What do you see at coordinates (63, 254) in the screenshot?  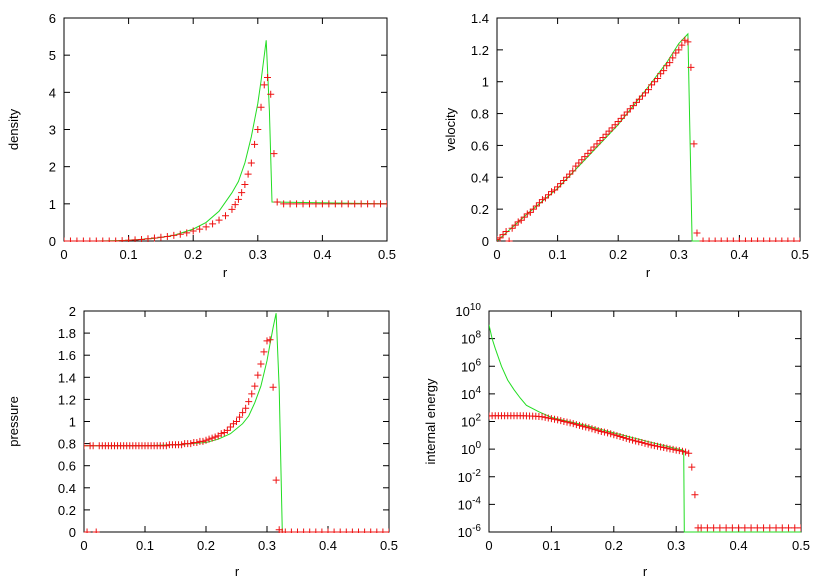 I see `x-tick-label: 0` at bounding box center [63, 254].